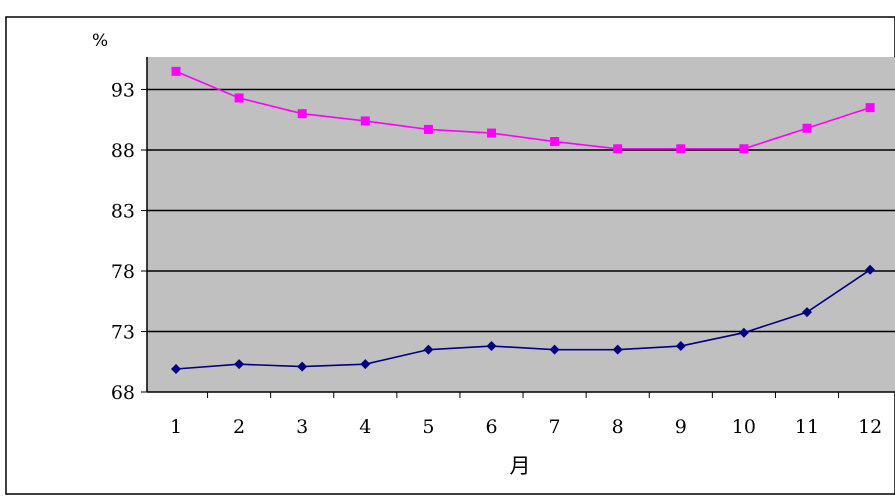 The height and width of the screenshot is (496, 895). I want to click on series-1-line, so click(523, 110).